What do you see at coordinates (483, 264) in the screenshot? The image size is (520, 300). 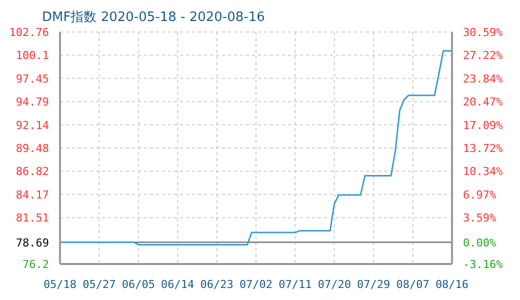 I see `y2-tick-label: -3.16%` at bounding box center [483, 264].